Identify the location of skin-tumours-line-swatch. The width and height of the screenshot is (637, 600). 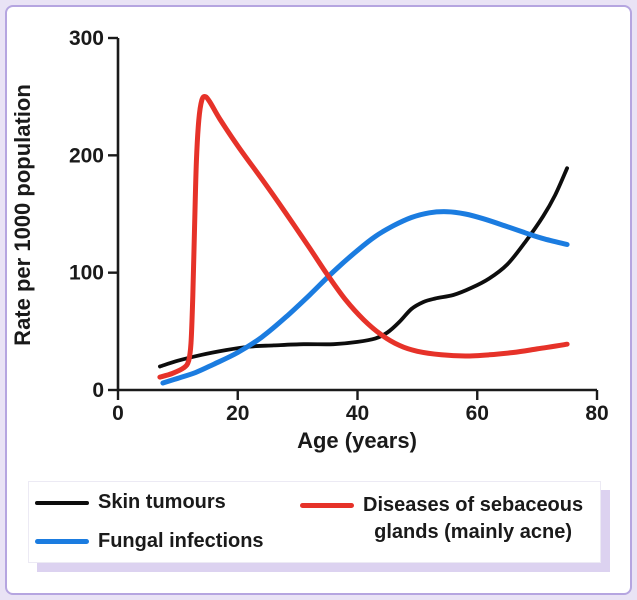
(62, 502).